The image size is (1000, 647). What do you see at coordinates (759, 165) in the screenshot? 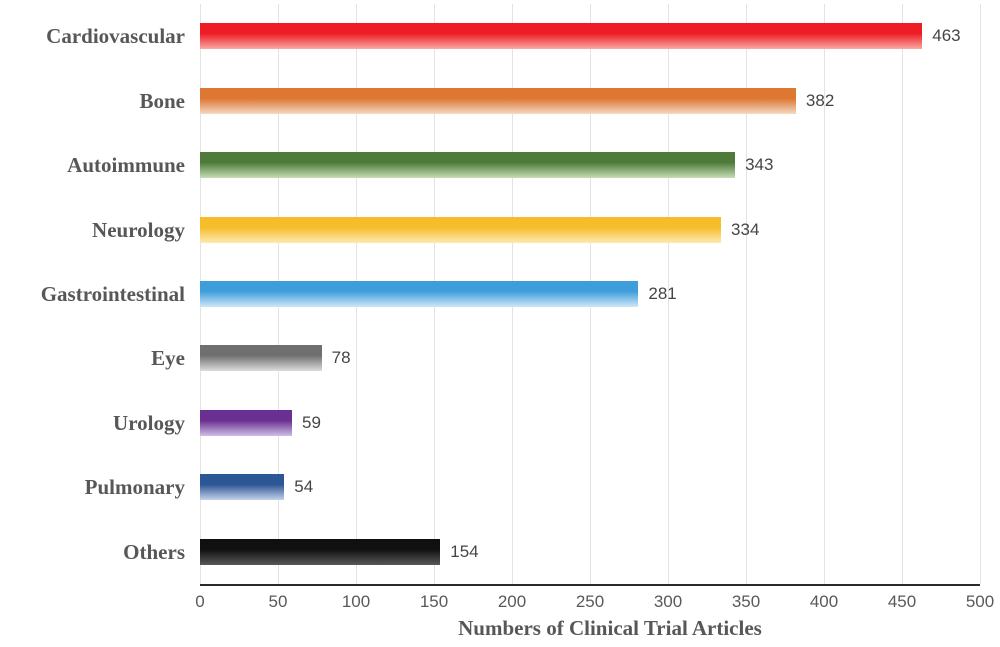
I see `value-label: 343` at bounding box center [759, 165].